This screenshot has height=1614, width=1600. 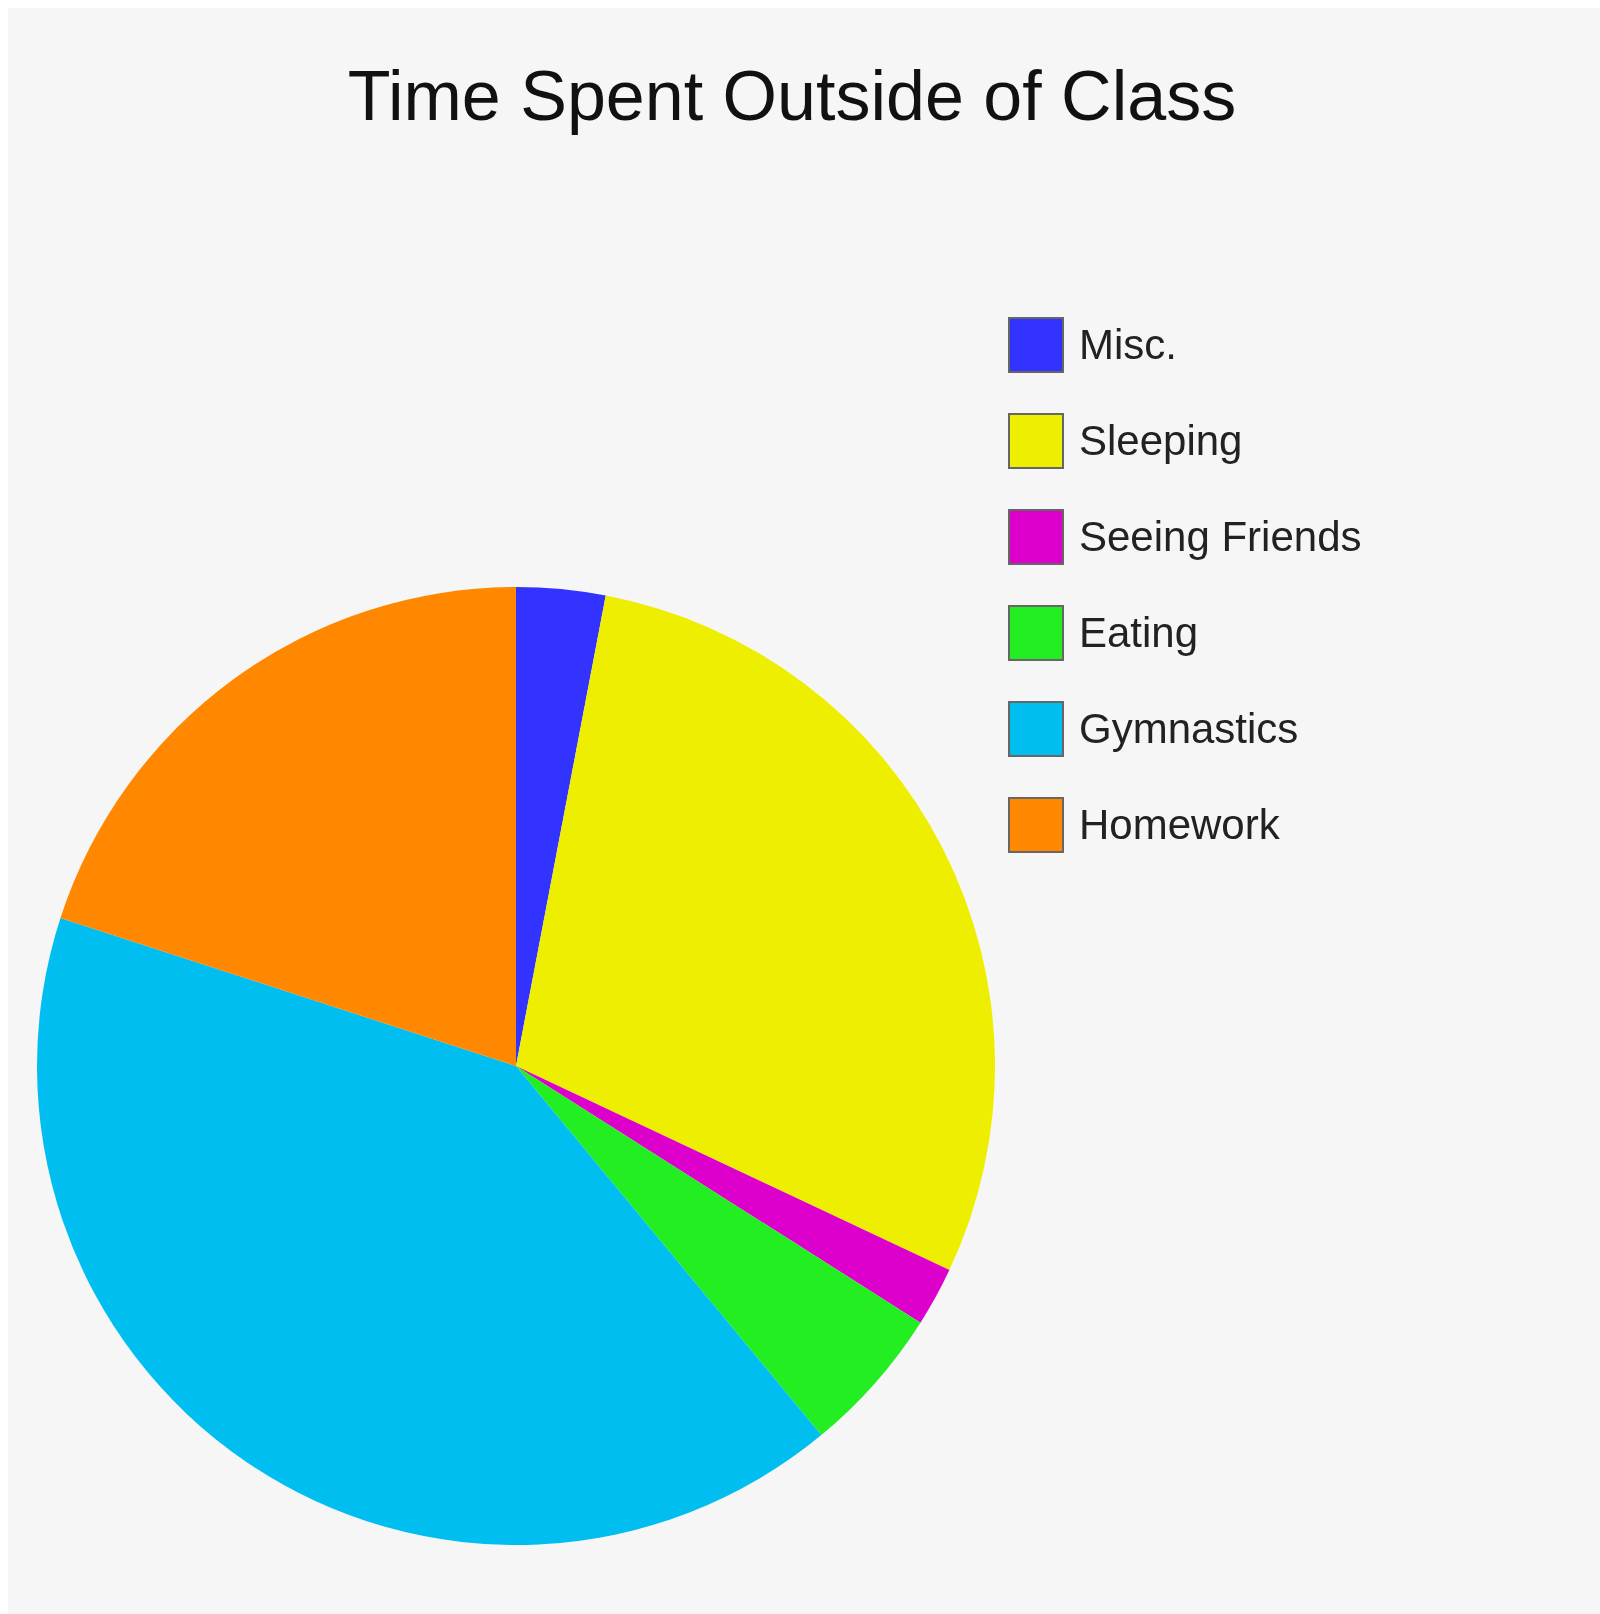 I want to click on legend-label: Misc., so click(x=1128, y=344).